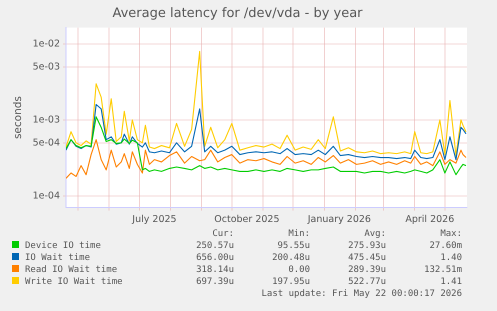  Describe the element at coordinates (18, 118) in the screenshot. I see `y-axis-title: seconds` at that location.